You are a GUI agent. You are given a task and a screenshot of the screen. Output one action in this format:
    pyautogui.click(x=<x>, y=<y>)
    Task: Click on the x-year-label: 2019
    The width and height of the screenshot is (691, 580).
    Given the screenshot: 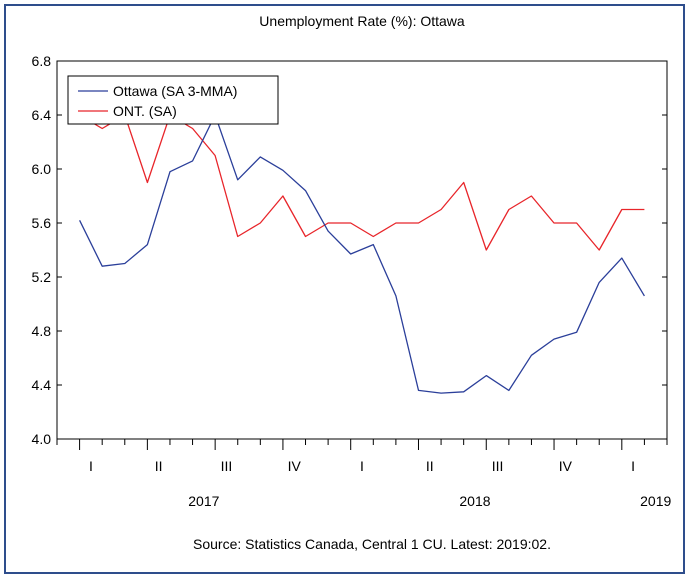 What is the action you would take?
    pyautogui.click(x=655, y=501)
    